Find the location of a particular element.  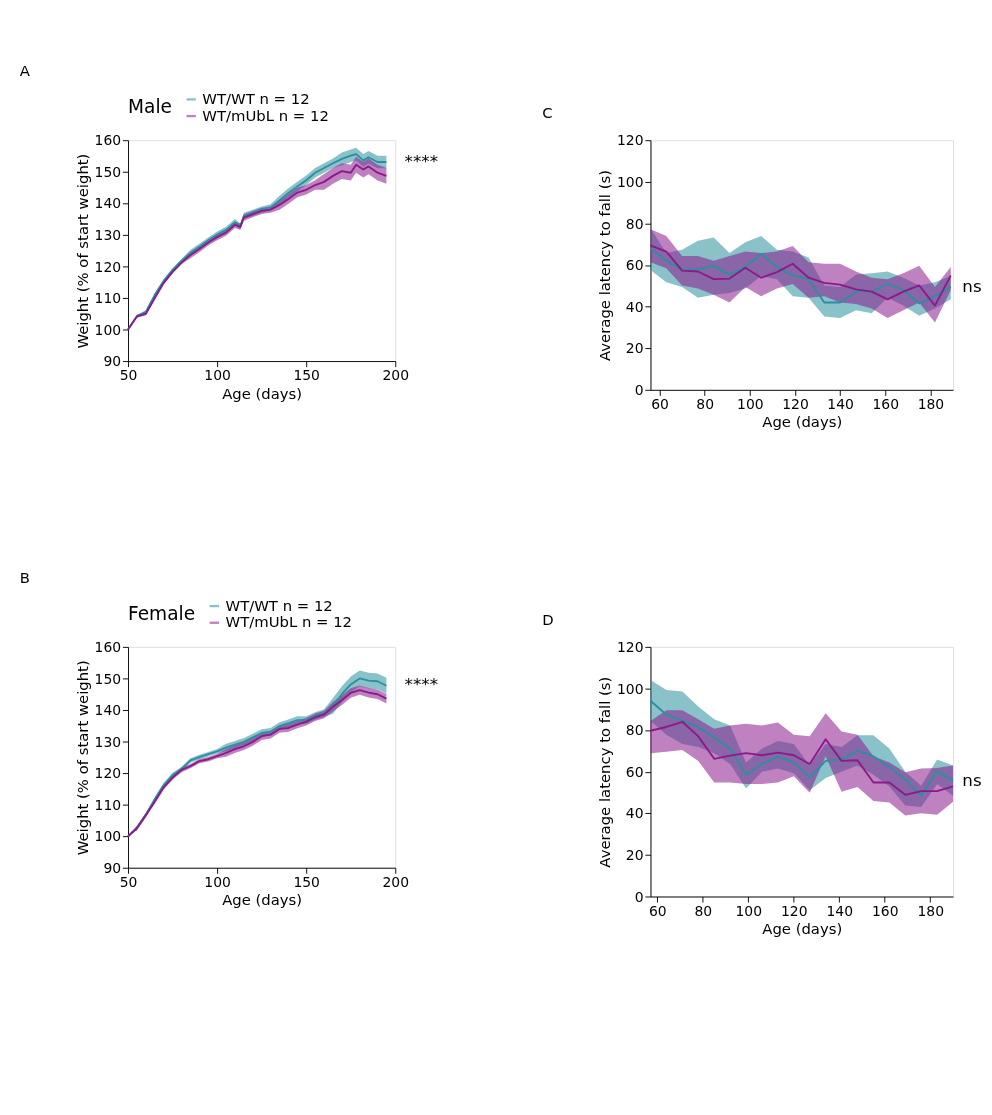

chart-title: A is located at coordinates (25, 71).